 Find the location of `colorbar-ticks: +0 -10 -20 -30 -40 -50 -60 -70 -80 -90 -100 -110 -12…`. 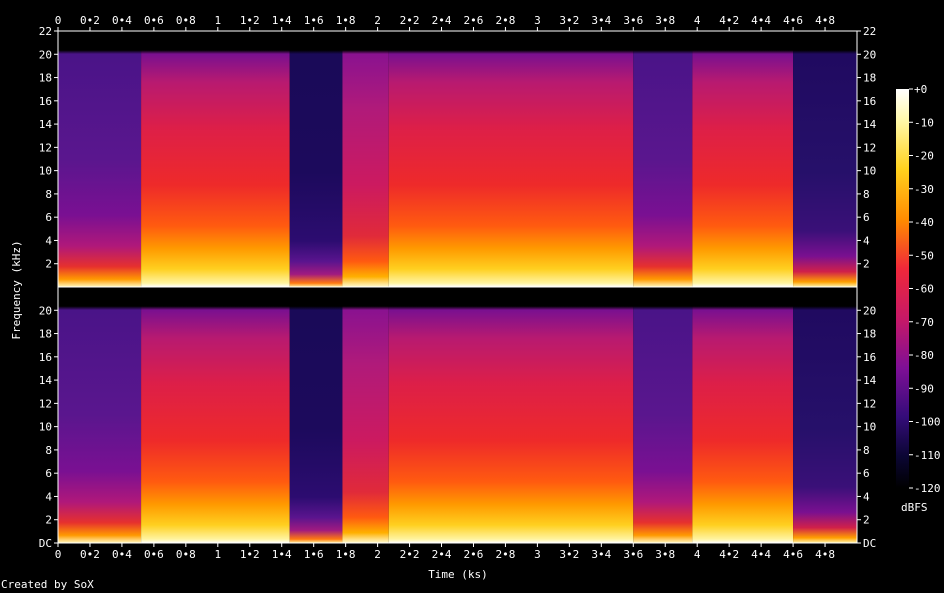

colorbar-ticks: +0 -10 -20 -30 -40 -50 -60 -70 -80 -90 -100 -110 -12… is located at coordinates (925, 289).